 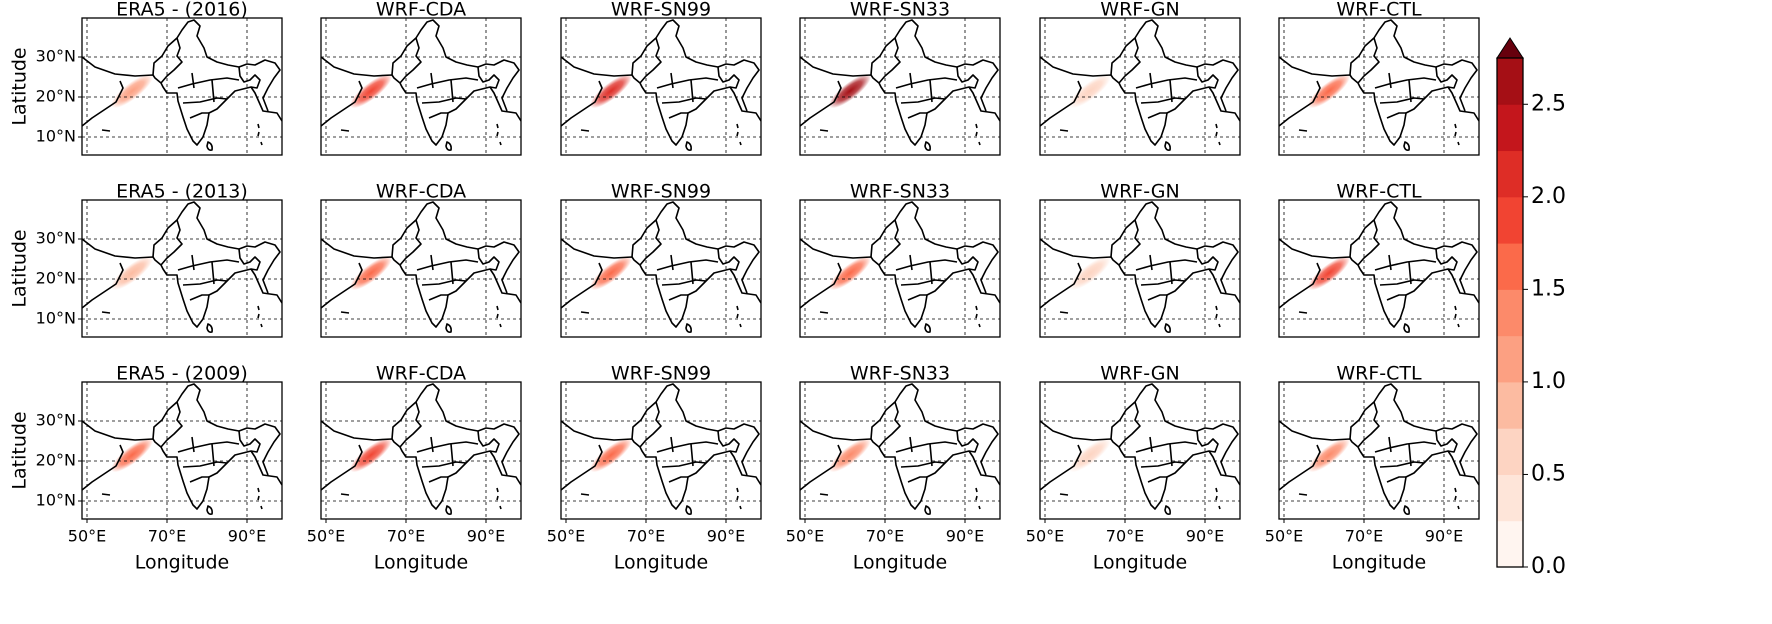 What do you see at coordinates (1548, 288) in the screenshot?
I see `colorbar-tick-label: 1.5` at bounding box center [1548, 288].